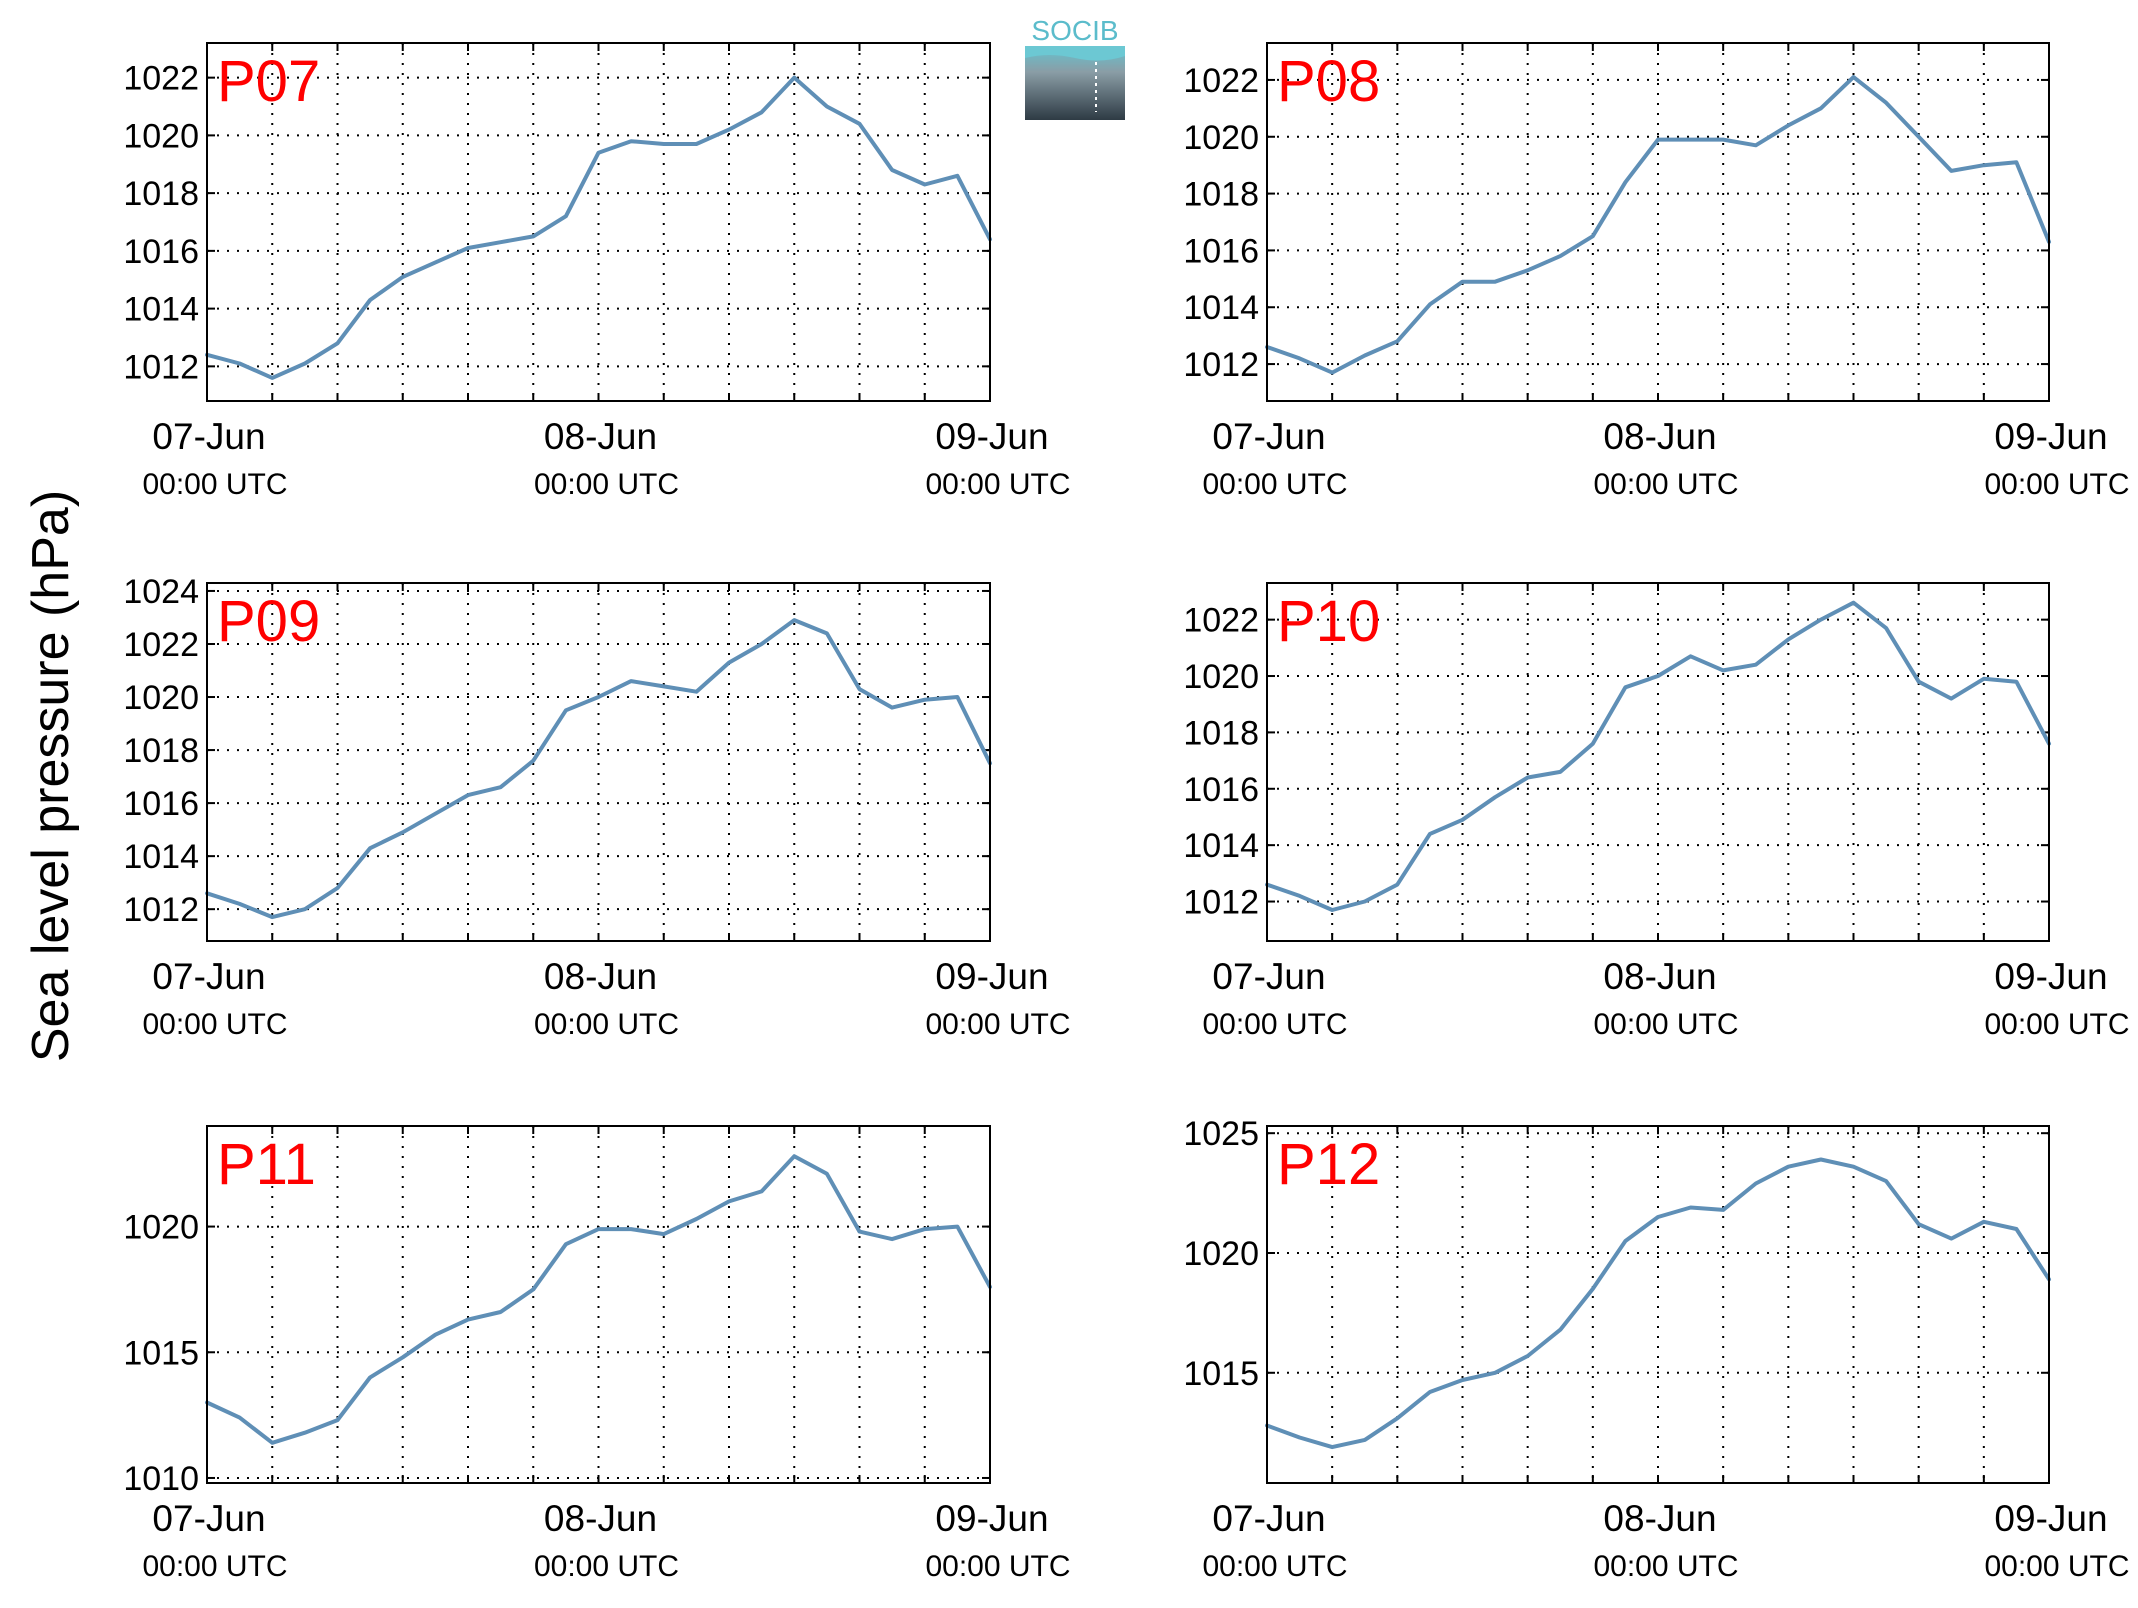  Describe the element at coordinates (161, 592) in the screenshot. I see `y-tick-label: 1024` at that location.